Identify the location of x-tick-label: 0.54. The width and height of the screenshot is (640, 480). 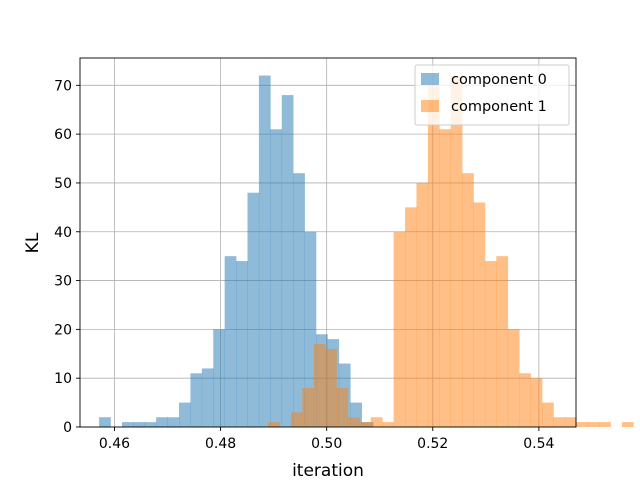
(538, 444).